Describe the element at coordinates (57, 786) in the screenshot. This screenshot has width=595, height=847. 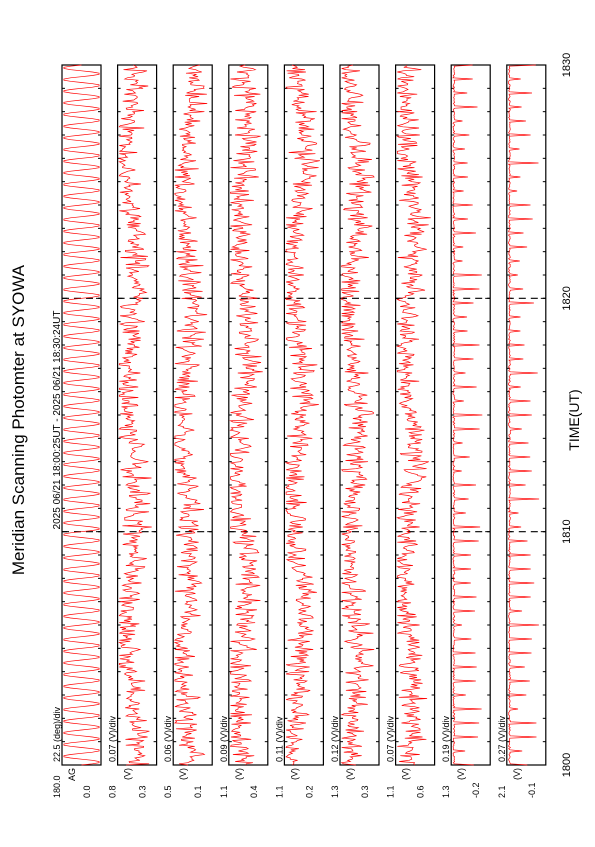
I see `y-tick-label-max: 180.0` at that location.